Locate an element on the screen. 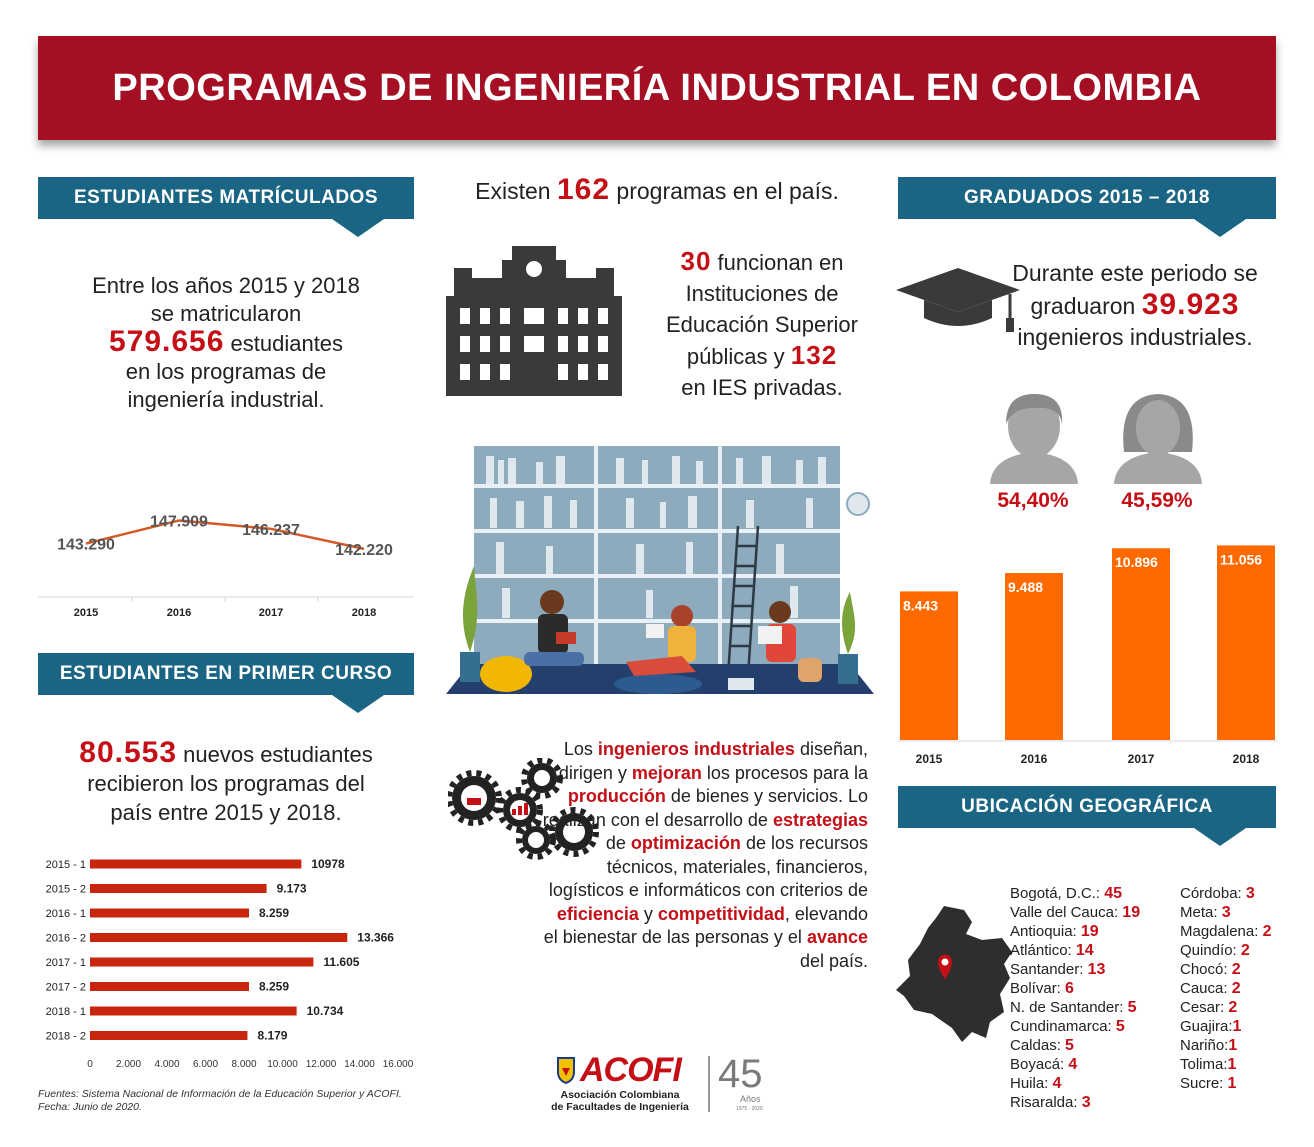 This screenshot has width=1314, height=1147. location-name: Bolívar: is located at coordinates (1038, 988).